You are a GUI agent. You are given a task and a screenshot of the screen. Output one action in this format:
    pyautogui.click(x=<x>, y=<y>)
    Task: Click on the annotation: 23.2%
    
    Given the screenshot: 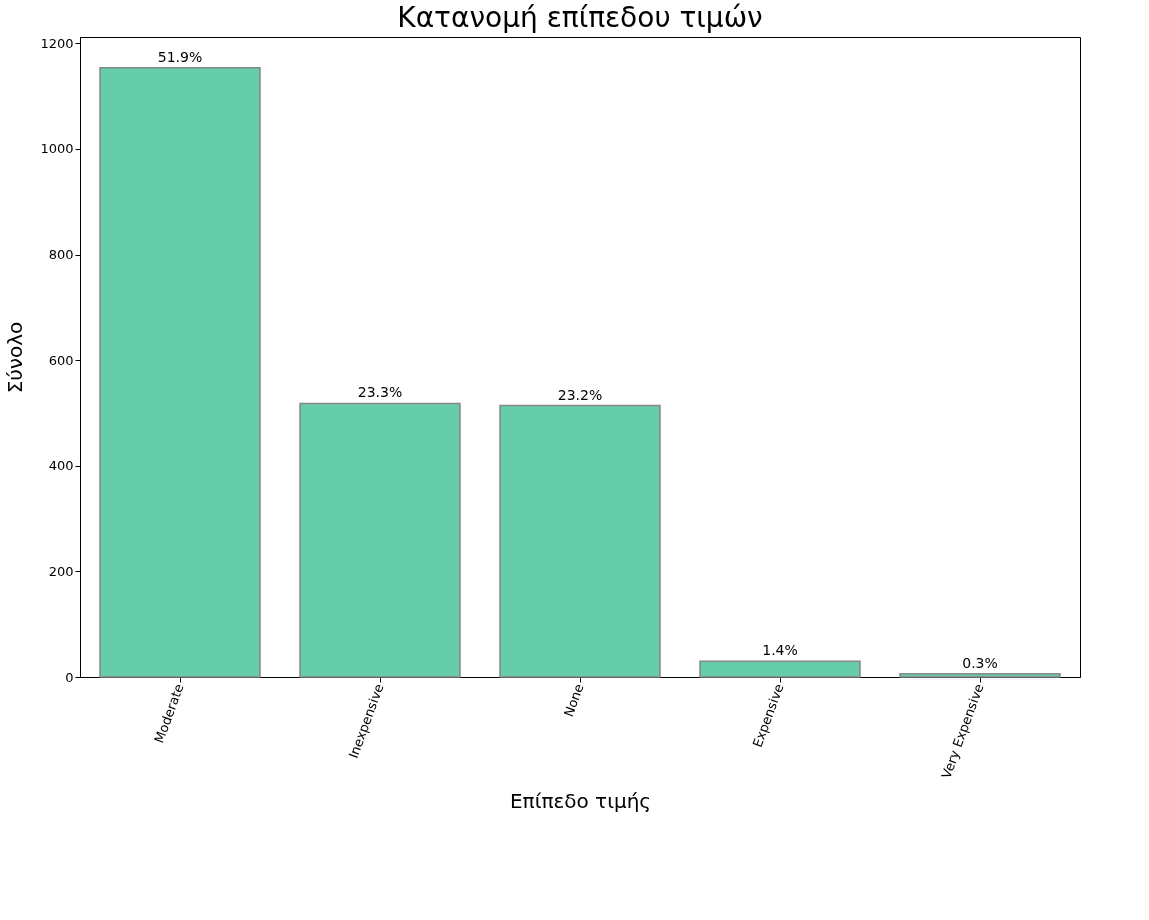 What is the action you would take?
    pyautogui.click(x=580, y=394)
    